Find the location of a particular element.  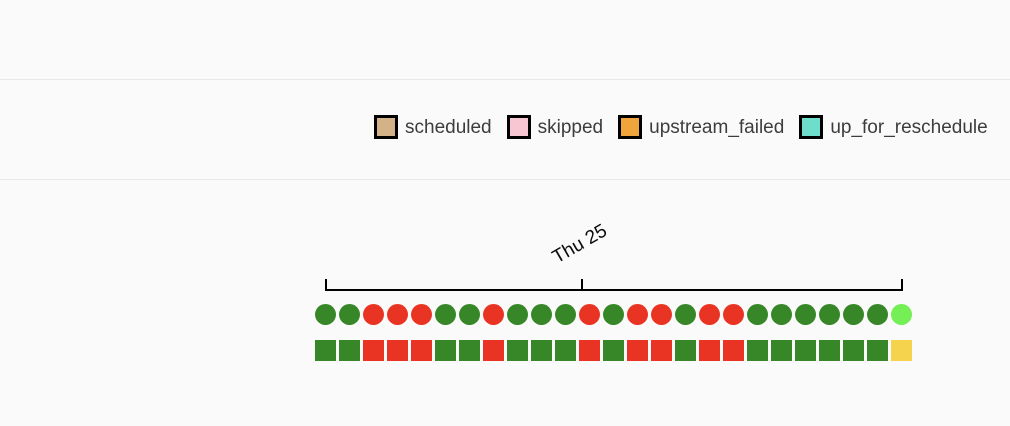

legend-item-skipped: skipped is located at coordinates (555, 127).